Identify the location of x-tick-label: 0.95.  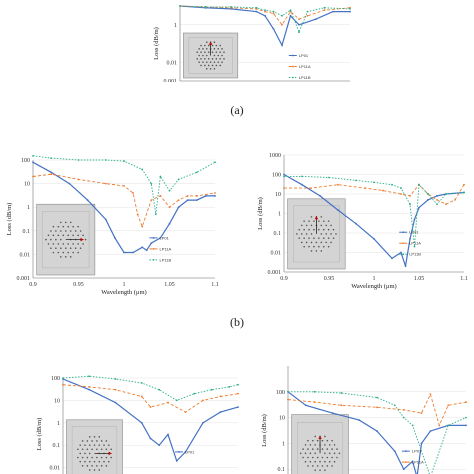
(222, 88).